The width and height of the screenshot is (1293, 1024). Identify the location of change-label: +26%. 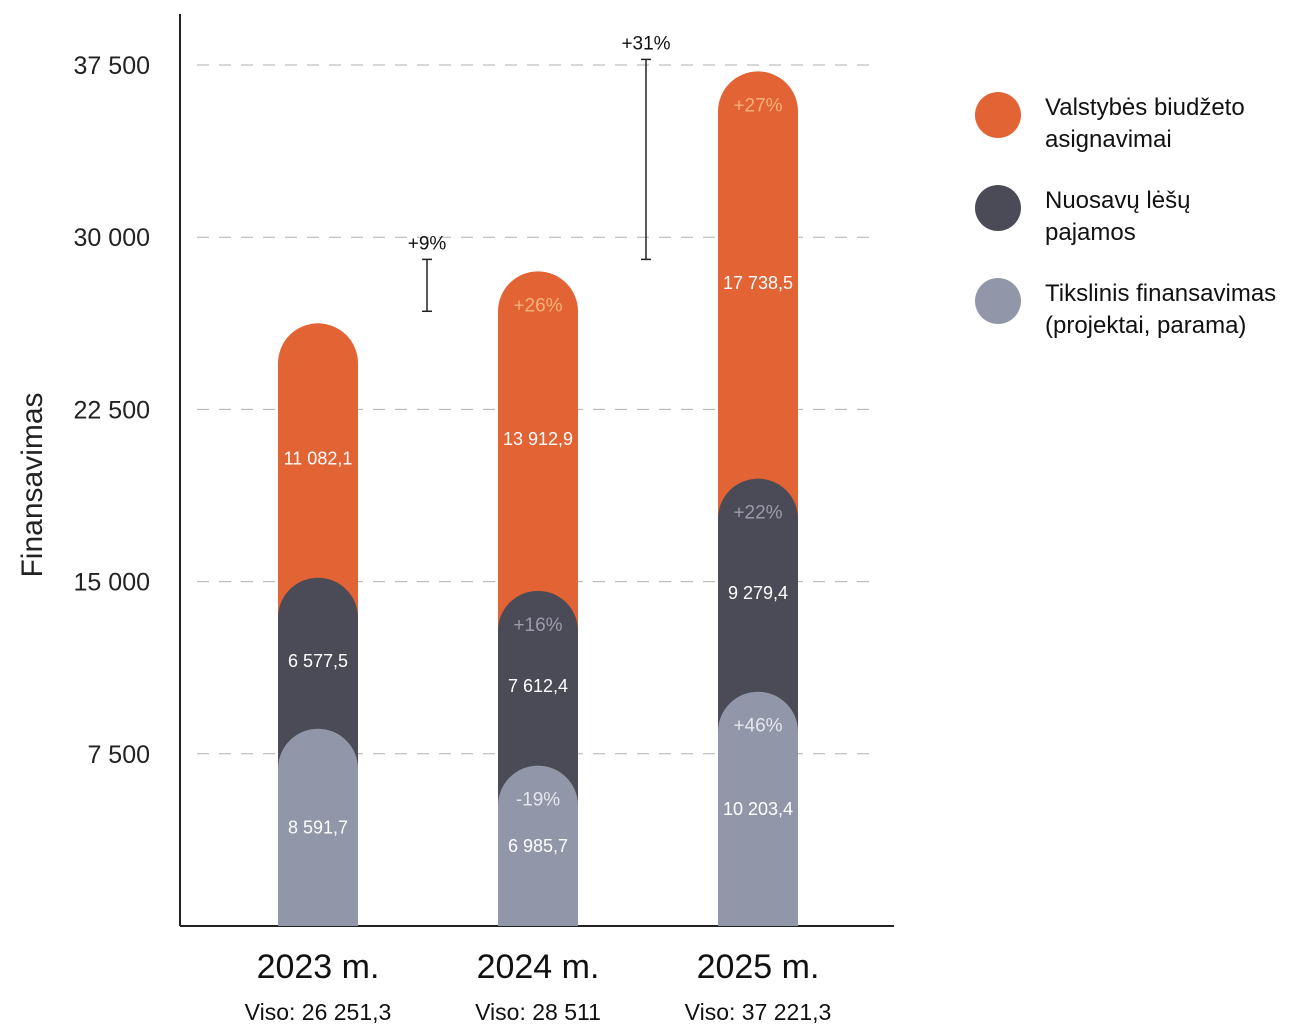
(537, 305).